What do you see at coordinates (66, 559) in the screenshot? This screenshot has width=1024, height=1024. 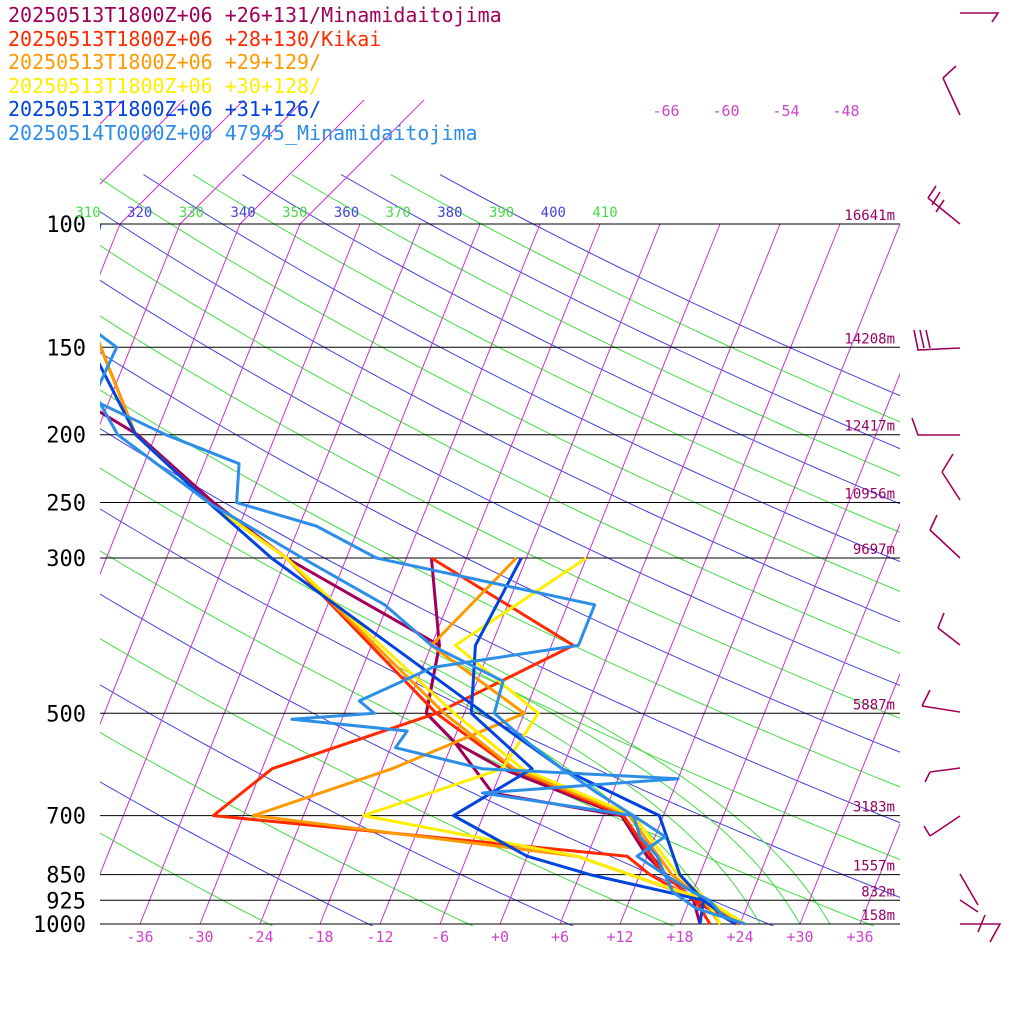 I see `pressure-label: 300` at bounding box center [66, 559].